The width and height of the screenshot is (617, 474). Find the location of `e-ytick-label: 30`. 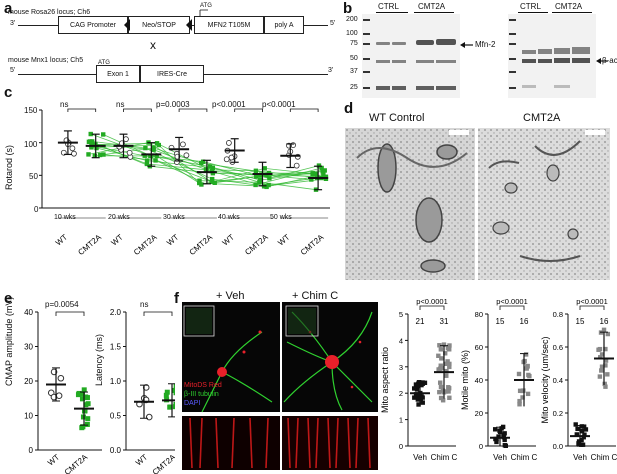

e-ytick-label: 30 is located at coordinates (28, 347).